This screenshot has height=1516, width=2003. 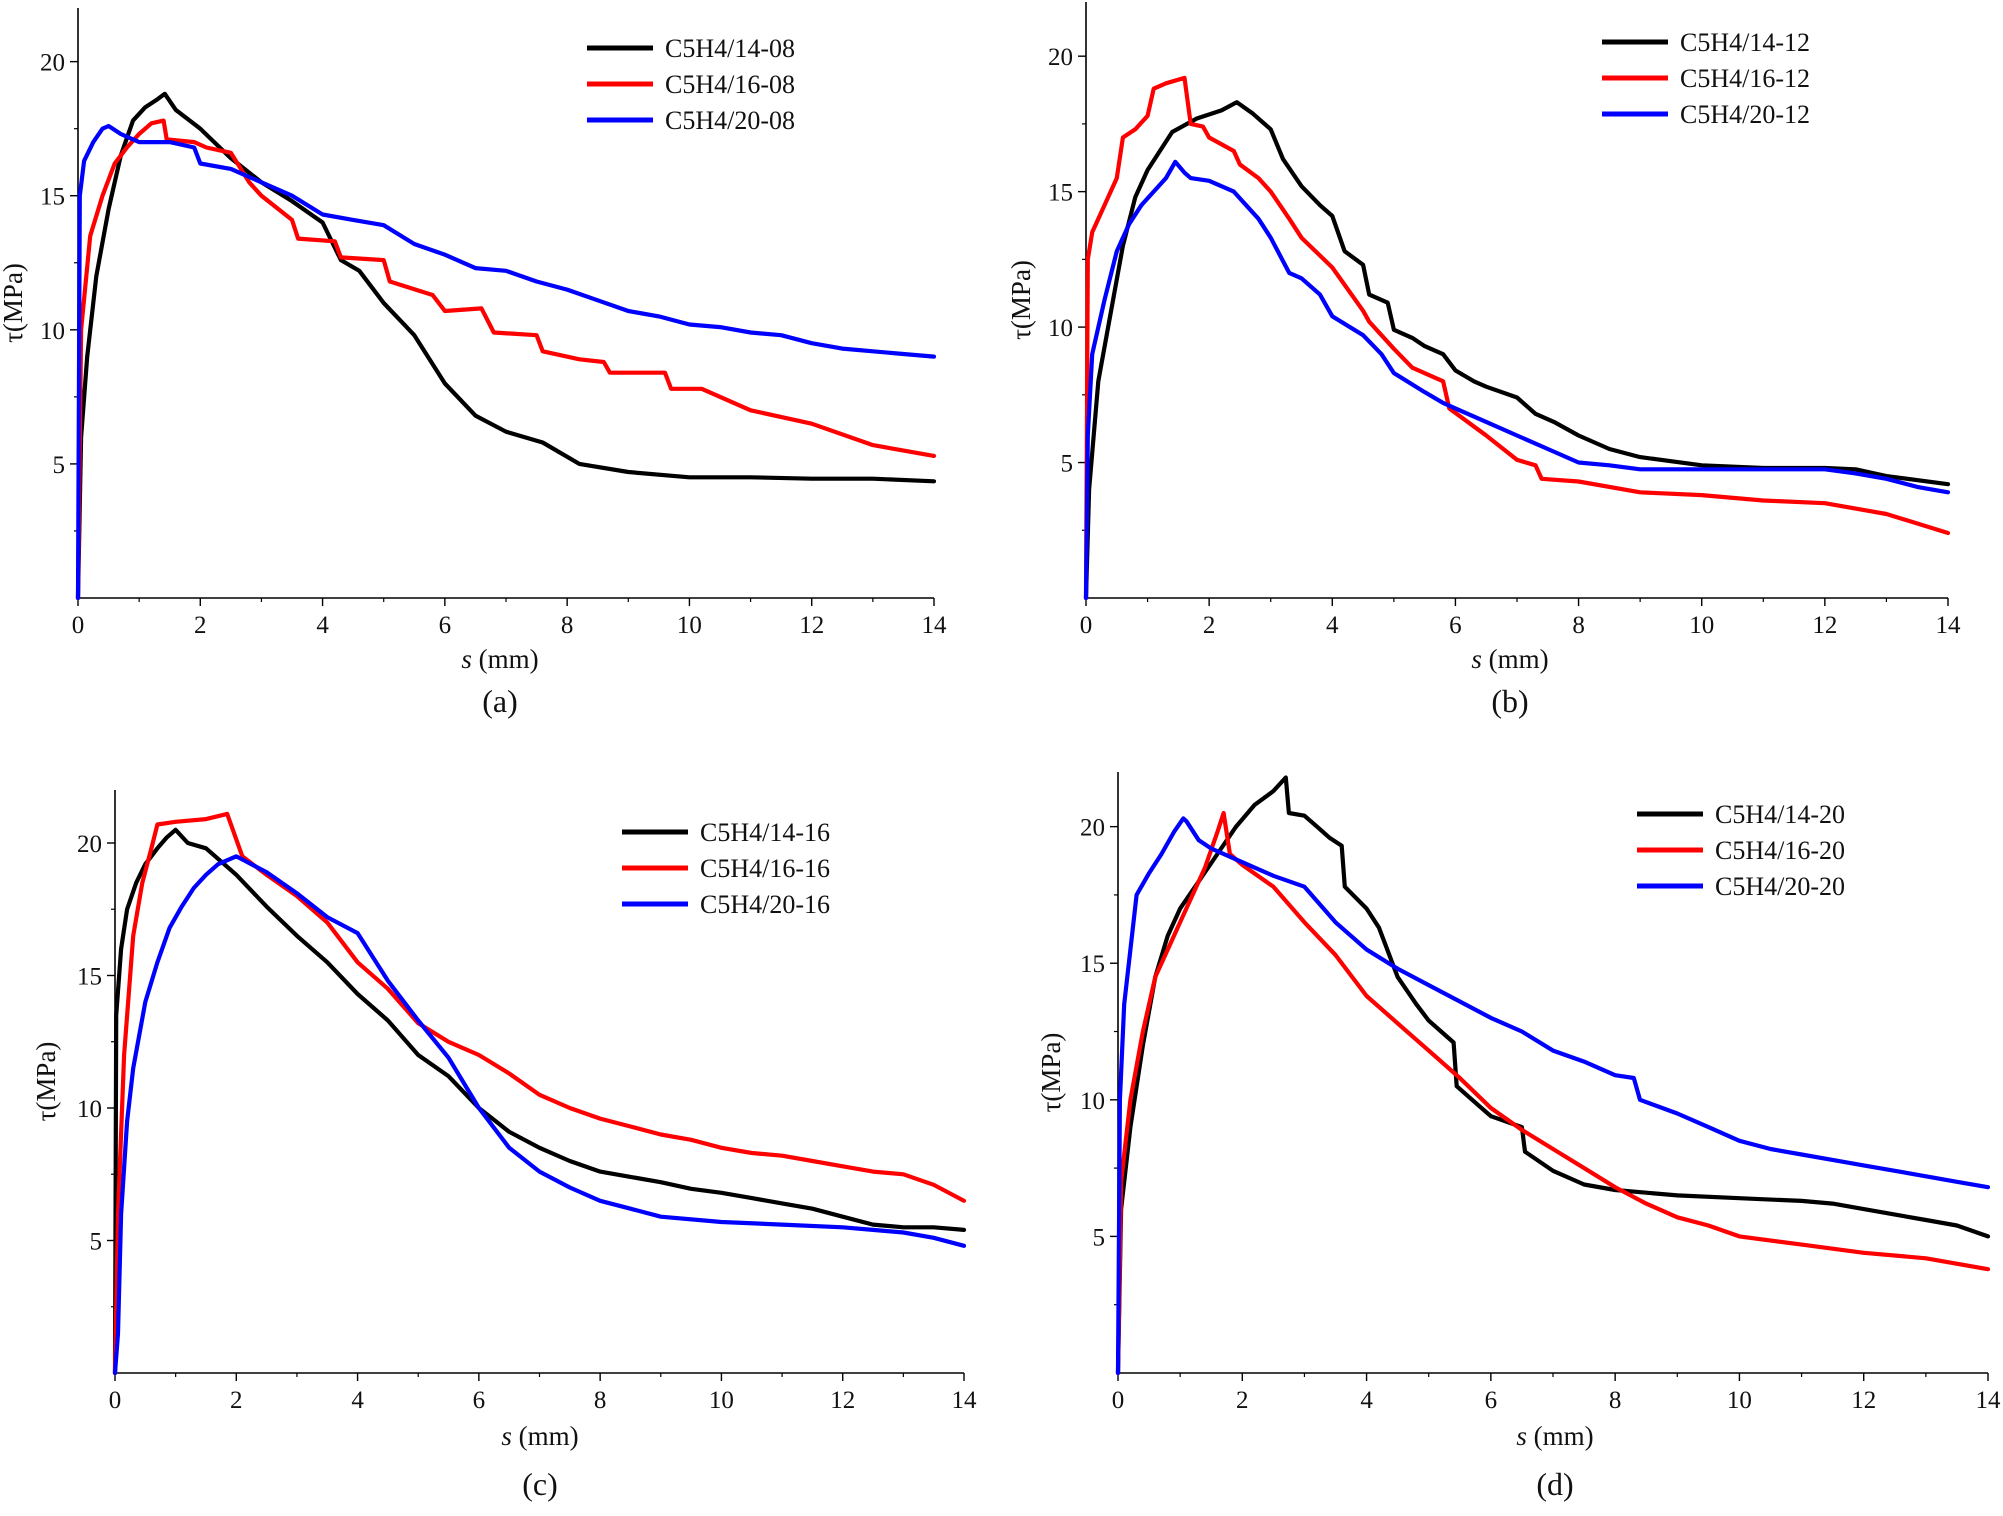 I want to click on series-line-C5H4/14-08, so click(x=506, y=346).